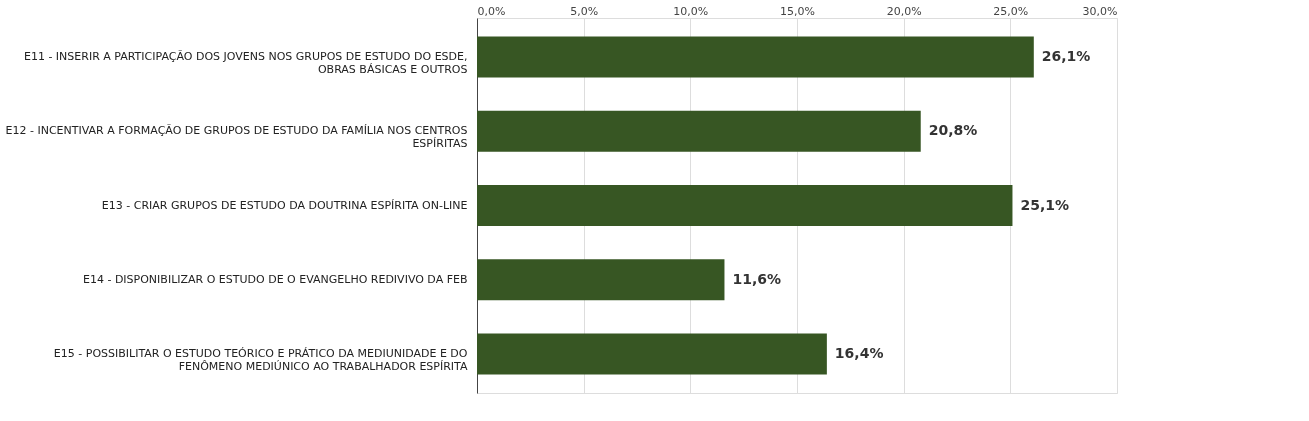  I want to click on y-tick-label: E15 - POSSIBILITAR O ESTUDO TEÓRICO E PRÁTICO DA MEDIUNIDADE E DO FENÔMENO MEDIÚNICO AO TRABALHADOR ESPÍRITA, so click(260, 360).